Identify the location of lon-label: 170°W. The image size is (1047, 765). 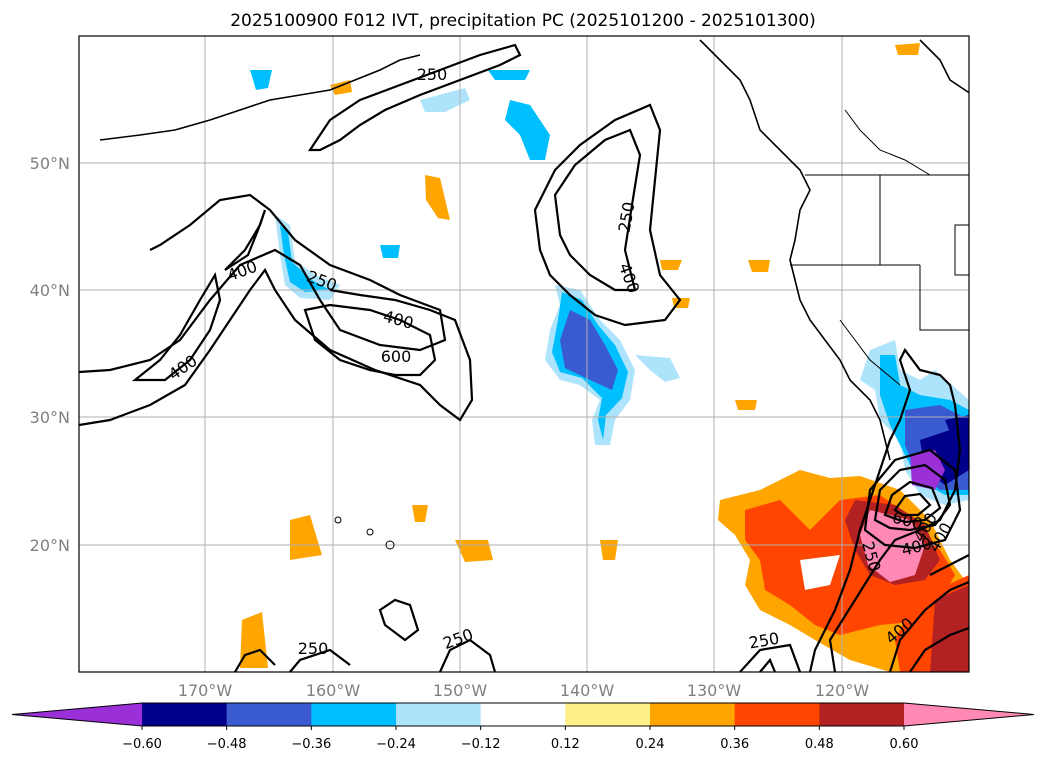
(205, 690).